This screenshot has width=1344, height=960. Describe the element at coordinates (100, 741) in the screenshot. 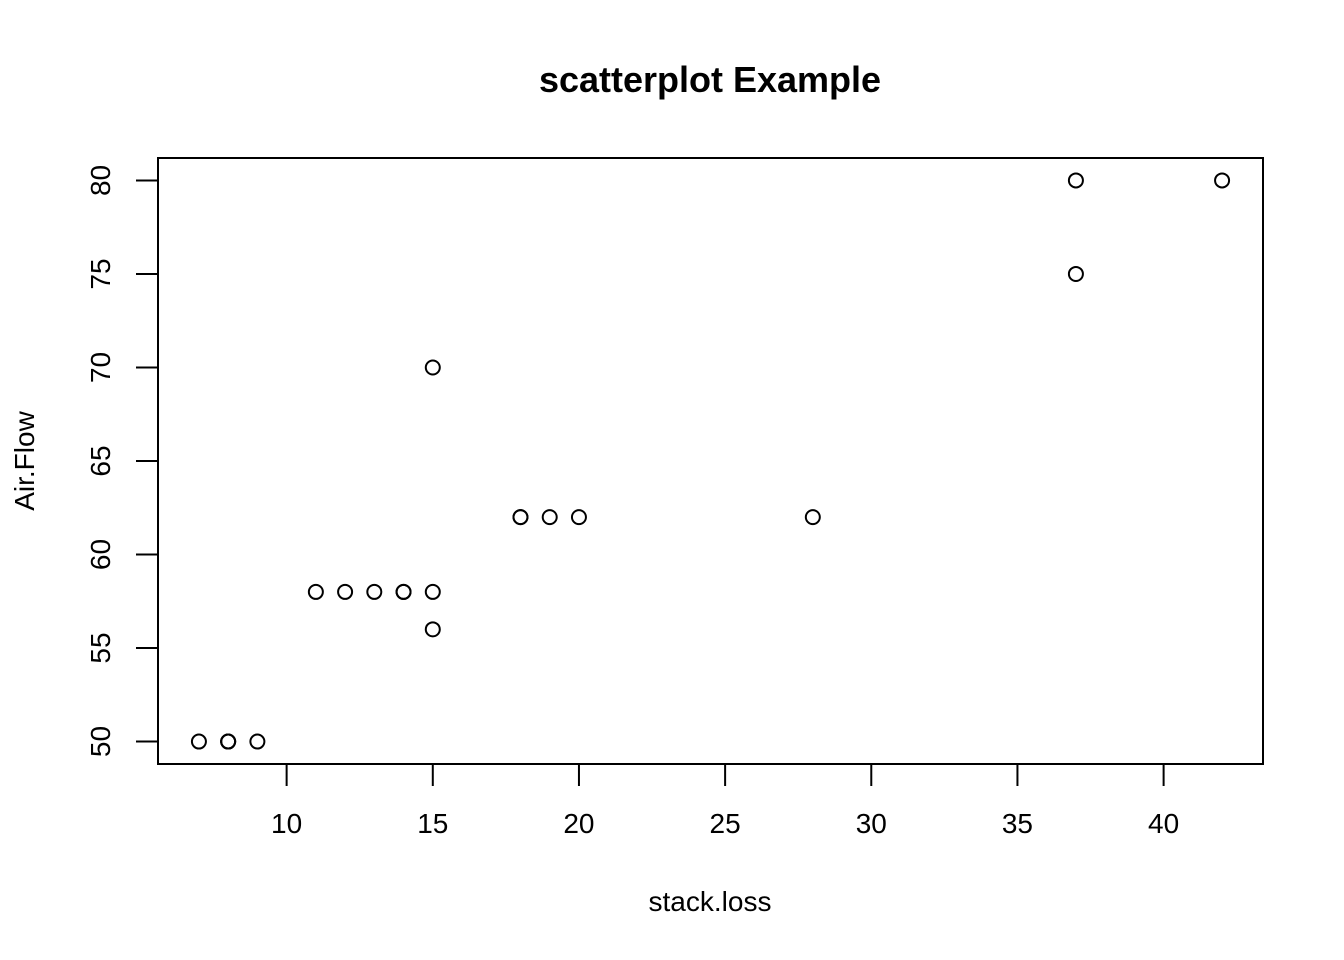

I see `y-tick-label: 50` at that location.